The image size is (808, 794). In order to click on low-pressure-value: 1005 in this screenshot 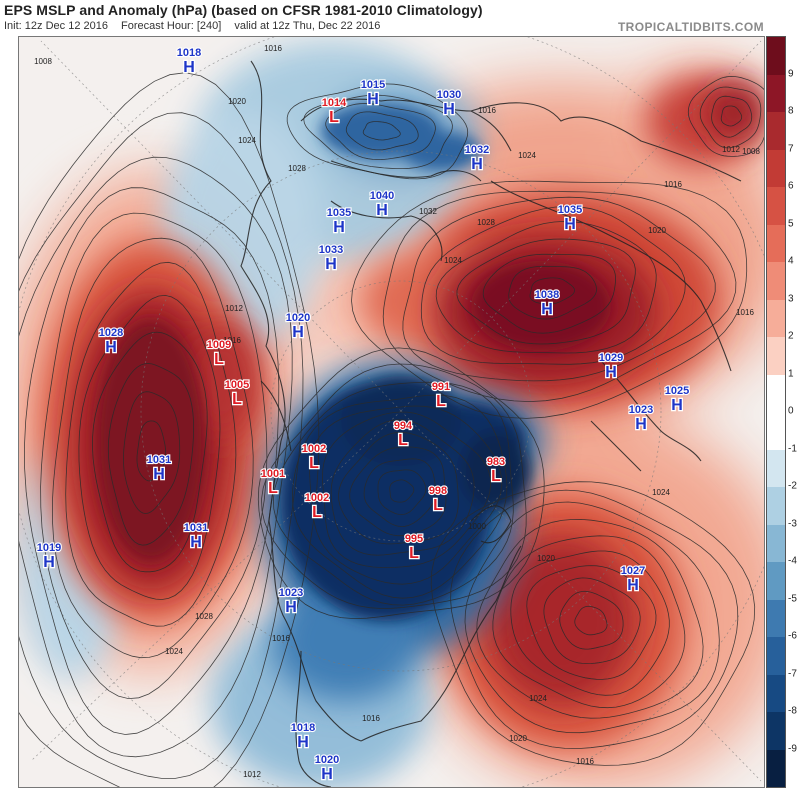, I will do `click(237, 385)`.